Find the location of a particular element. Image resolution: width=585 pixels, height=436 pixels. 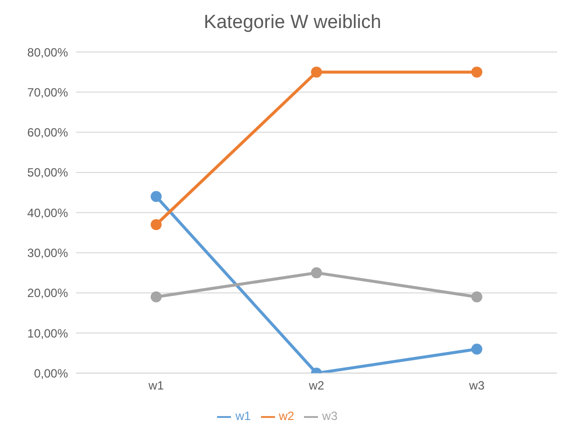

legend-label: w2 is located at coordinates (286, 416).